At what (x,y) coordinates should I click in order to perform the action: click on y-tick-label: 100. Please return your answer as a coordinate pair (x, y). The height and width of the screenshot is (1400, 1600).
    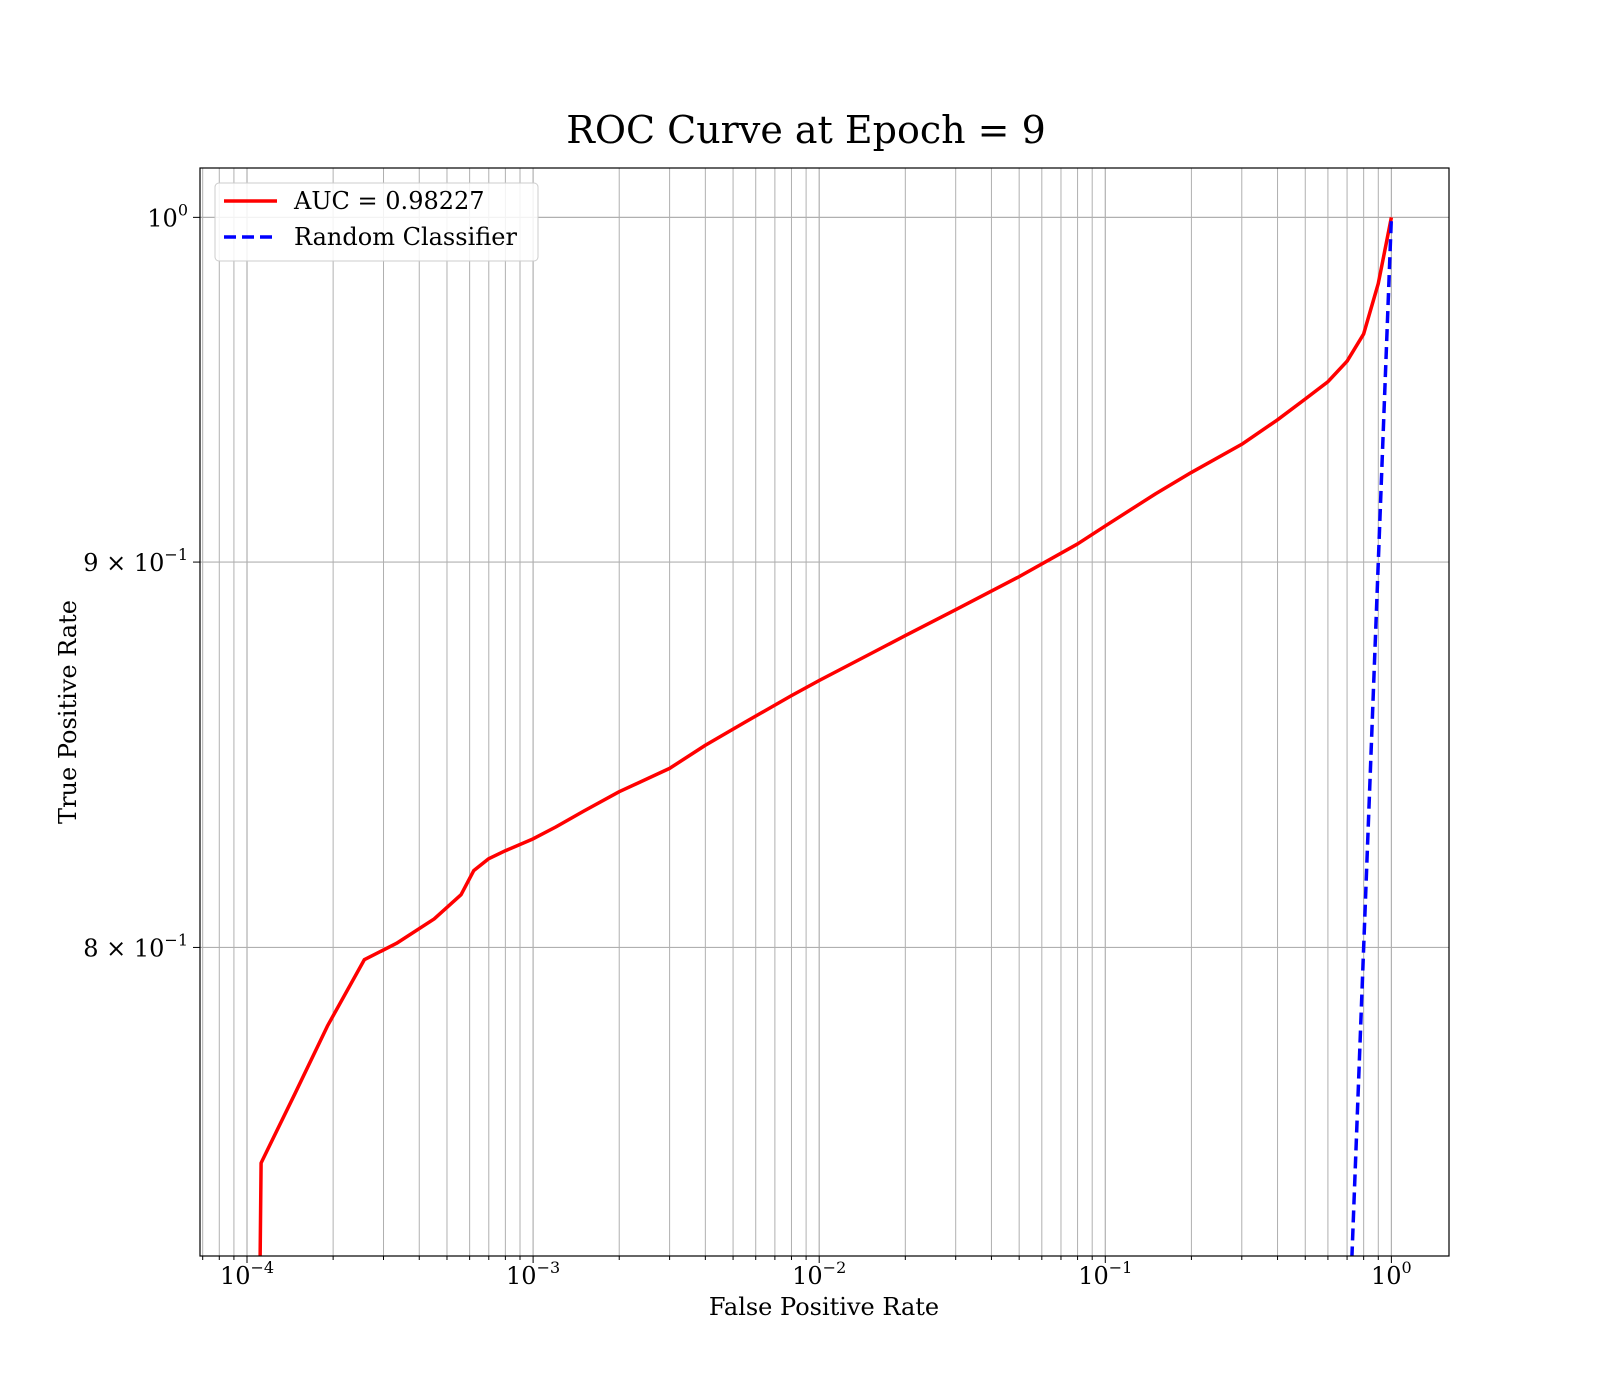
    Looking at the image, I should click on (167, 216).